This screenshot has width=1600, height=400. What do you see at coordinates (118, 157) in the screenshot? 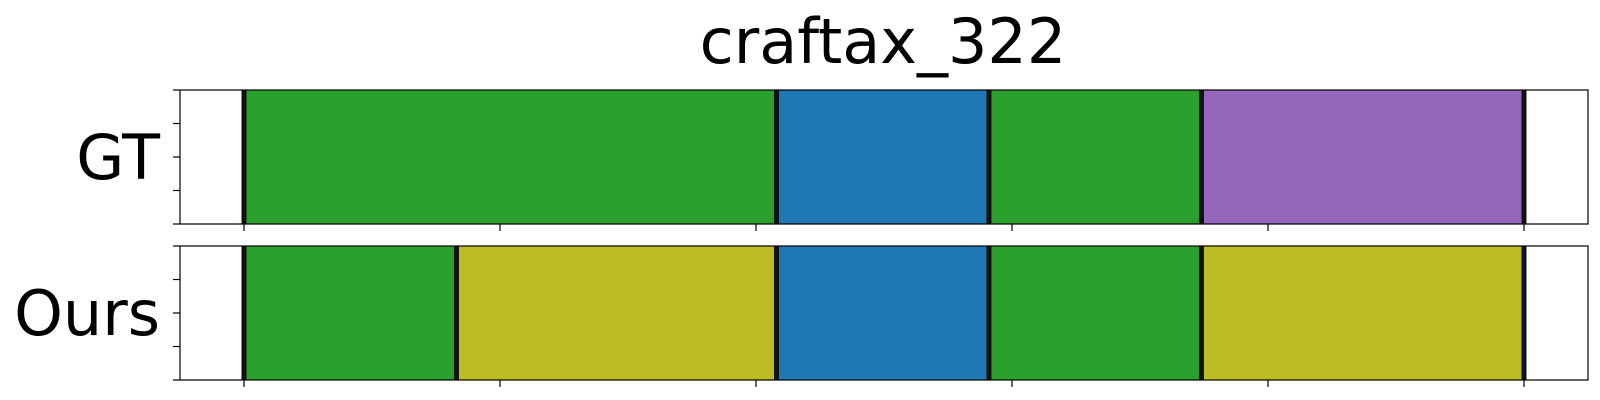
I see `row-0-label: GT` at bounding box center [118, 157].